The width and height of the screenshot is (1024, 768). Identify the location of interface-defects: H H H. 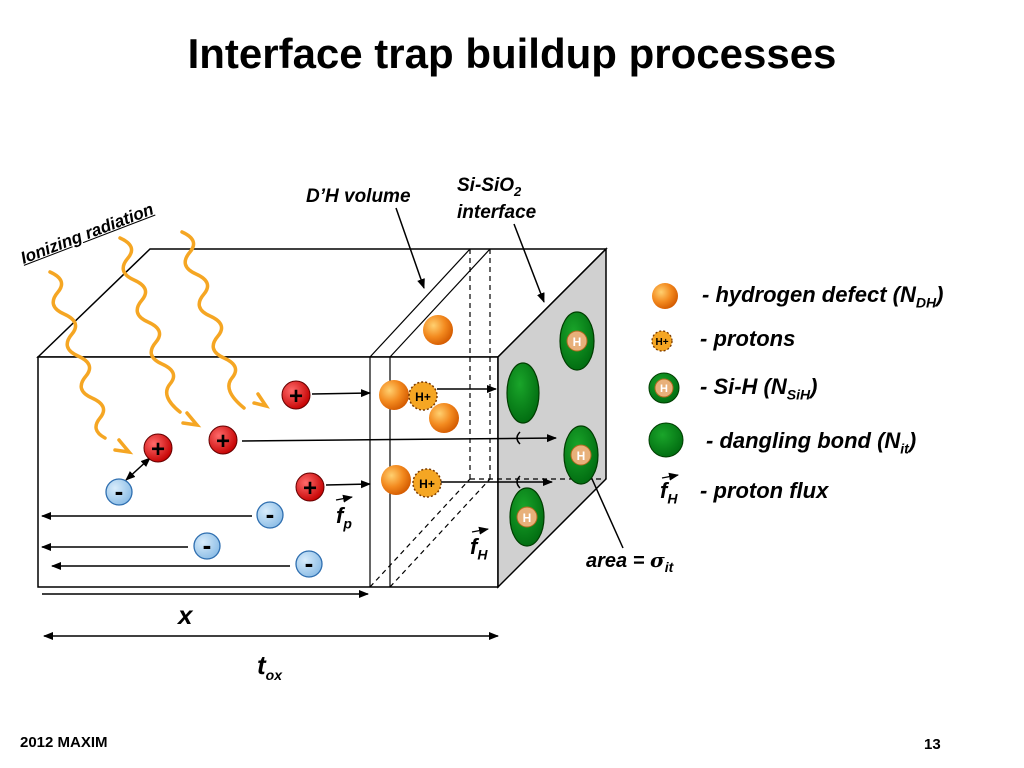
(552, 429).